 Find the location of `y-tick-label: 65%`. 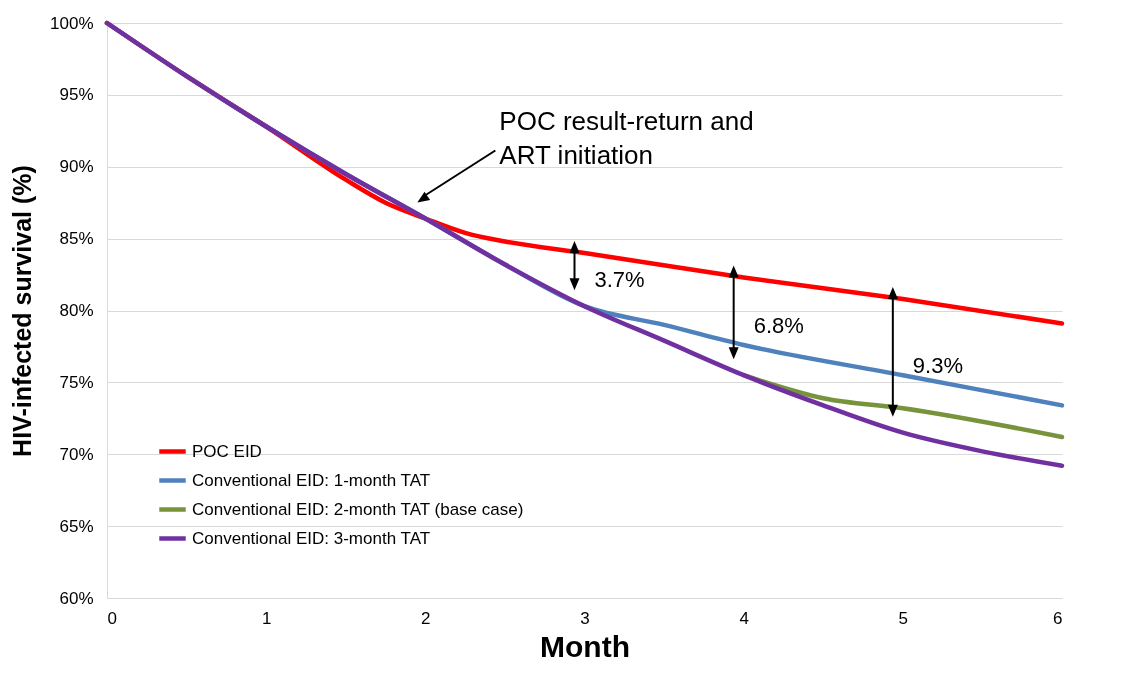

y-tick-label: 65% is located at coordinates (76, 526).